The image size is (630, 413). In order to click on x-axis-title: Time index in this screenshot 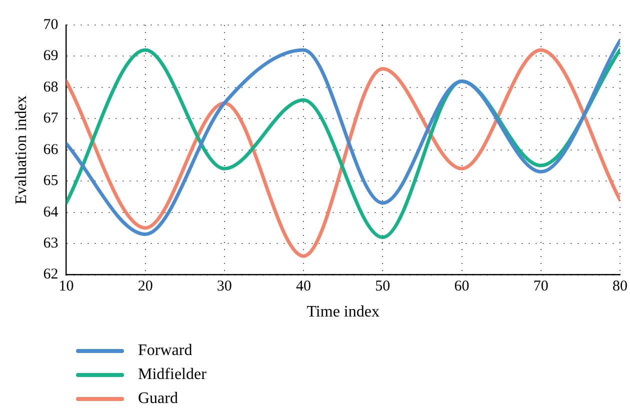, I will do `click(343, 312)`.